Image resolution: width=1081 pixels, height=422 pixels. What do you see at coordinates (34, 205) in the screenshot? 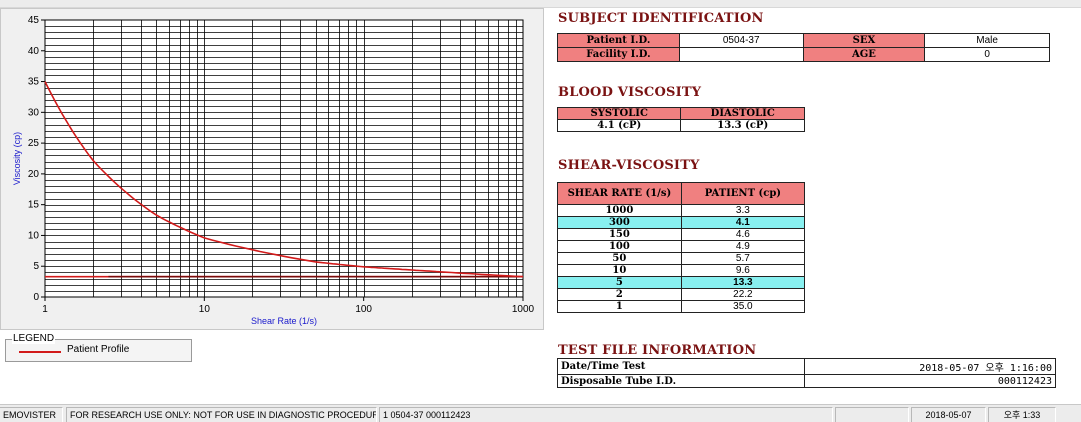
I see `y-tick-label: 15` at bounding box center [34, 205].